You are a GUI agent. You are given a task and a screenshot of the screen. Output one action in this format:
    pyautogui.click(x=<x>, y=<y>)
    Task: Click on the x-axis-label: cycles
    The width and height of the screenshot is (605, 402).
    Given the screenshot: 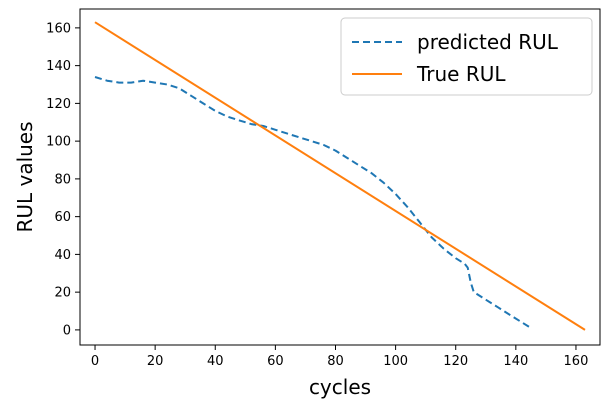 What is the action you would take?
    pyautogui.click(x=340, y=387)
    